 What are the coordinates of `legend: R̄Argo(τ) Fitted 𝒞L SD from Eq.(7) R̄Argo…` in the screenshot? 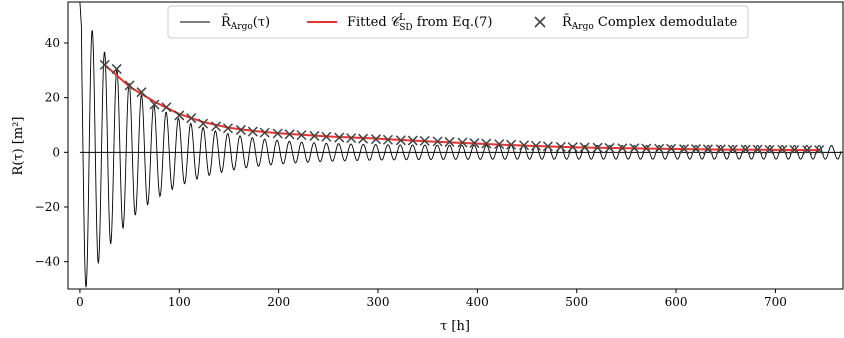 It's located at (458, 22).